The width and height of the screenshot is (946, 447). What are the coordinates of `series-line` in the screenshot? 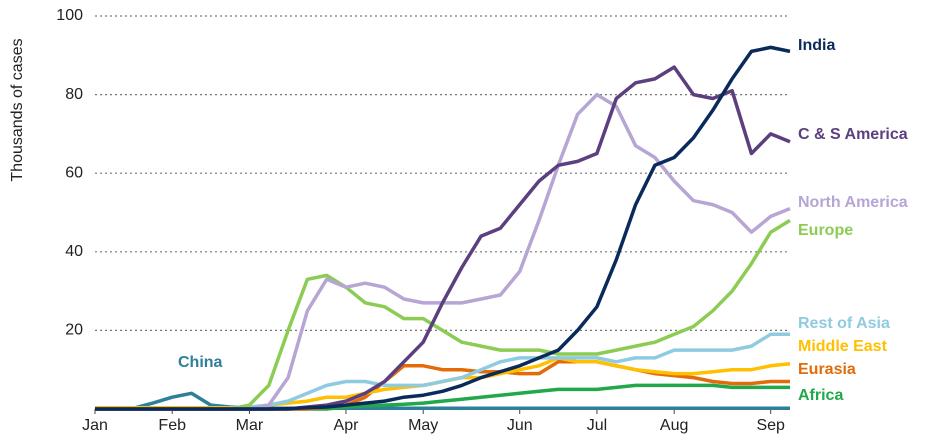 It's located at (442, 401).